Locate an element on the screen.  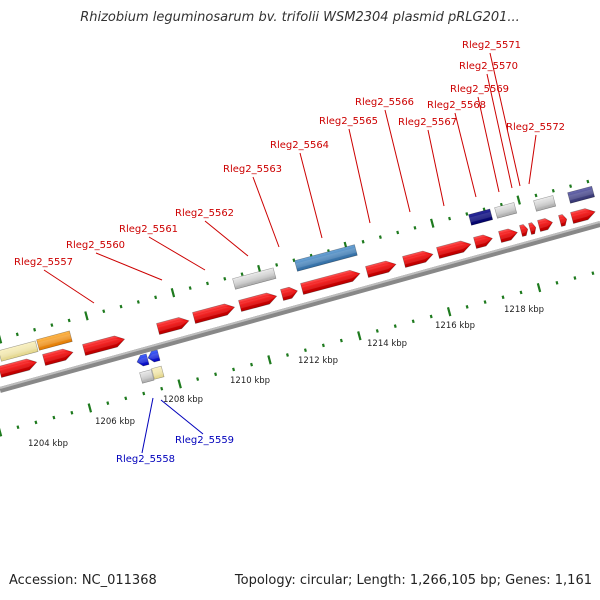
misc-feature-navy-shine is located at coordinates (480, 217).